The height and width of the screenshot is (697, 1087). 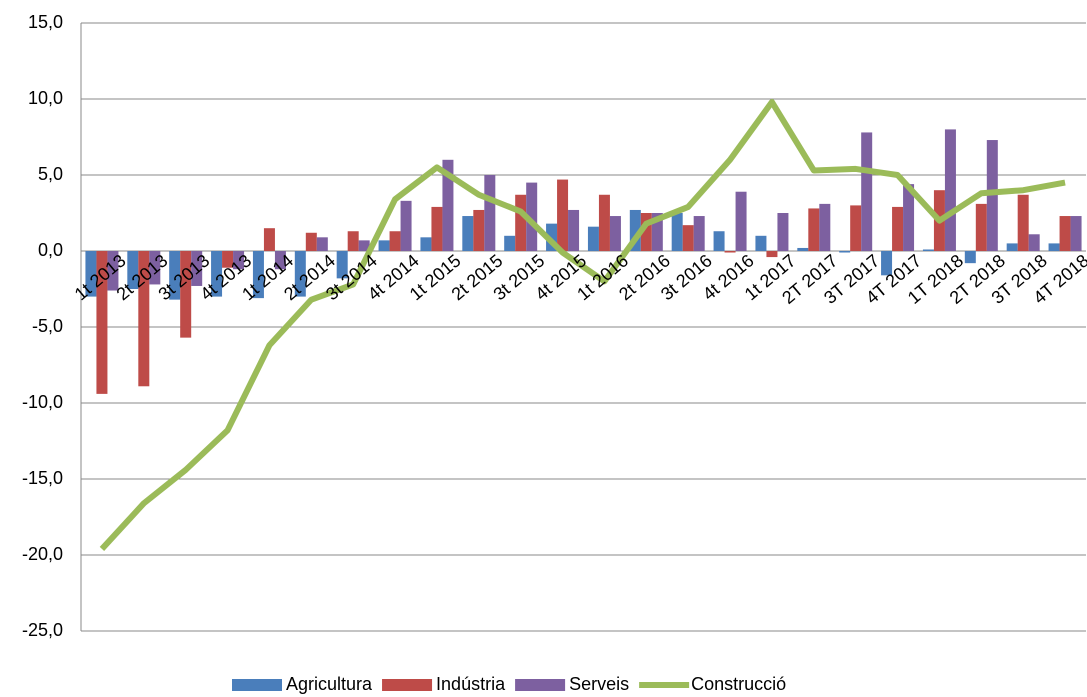 What do you see at coordinates (738, 684) in the screenshot?
I see `legend-label: Construcció` at bounding box center [738, 684].